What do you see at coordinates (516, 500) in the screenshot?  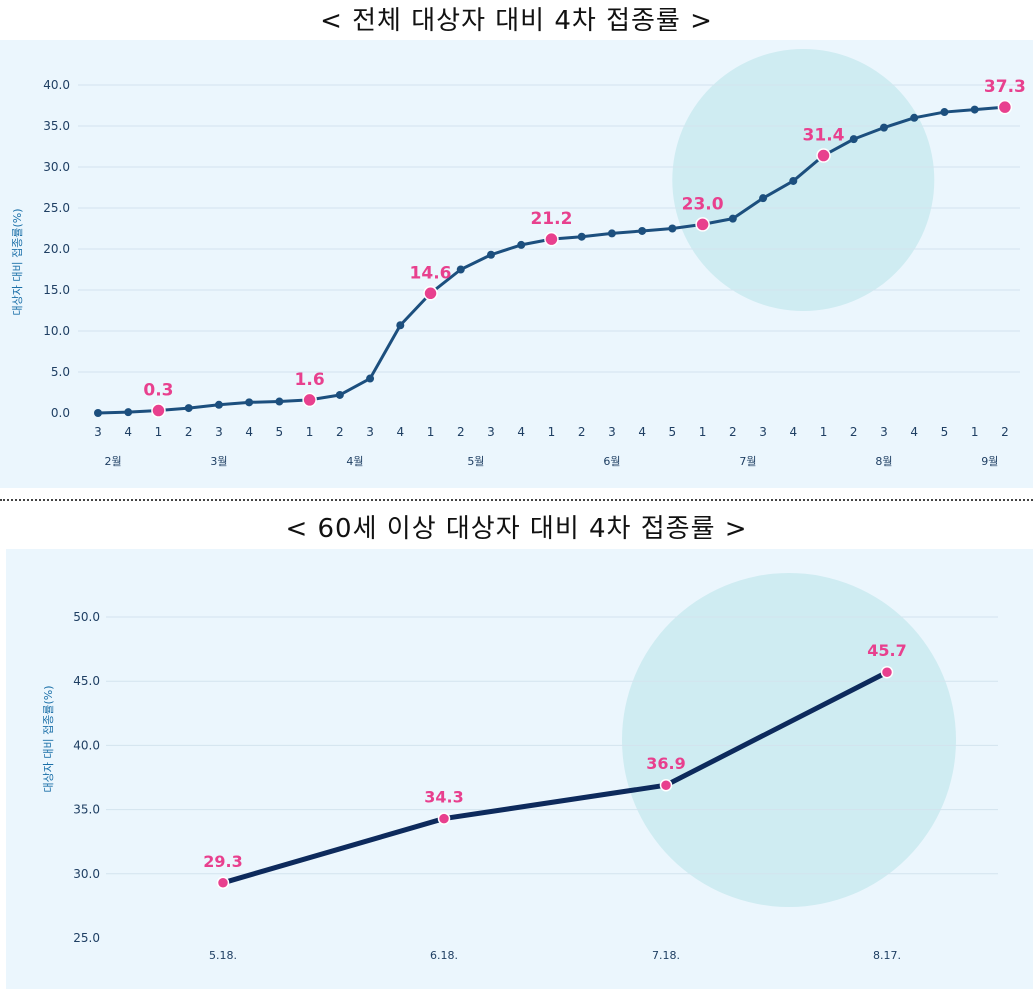 I see `section-divider` at bounding box center [516, 500].